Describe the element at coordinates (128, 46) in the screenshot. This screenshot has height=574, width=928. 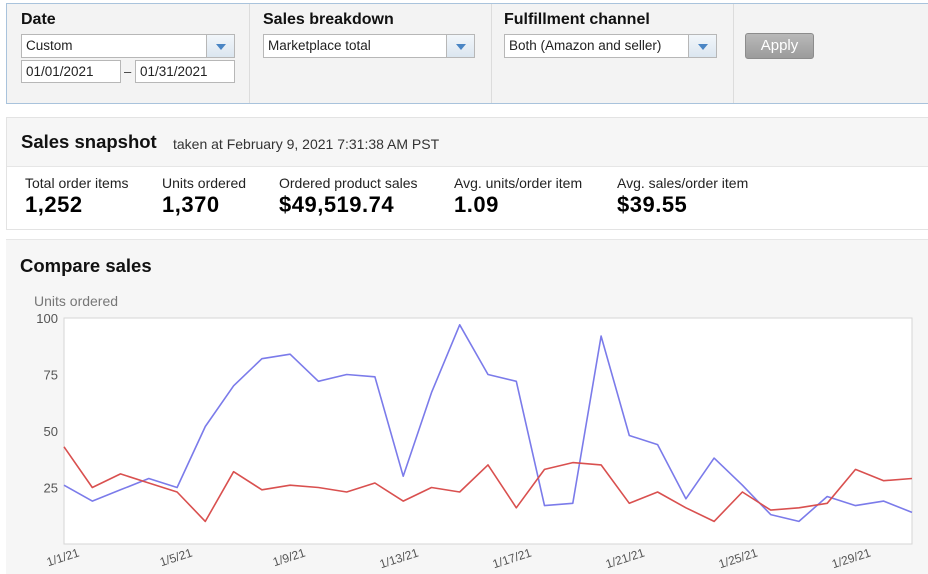
I see `date-range-select: Custom` at that location.